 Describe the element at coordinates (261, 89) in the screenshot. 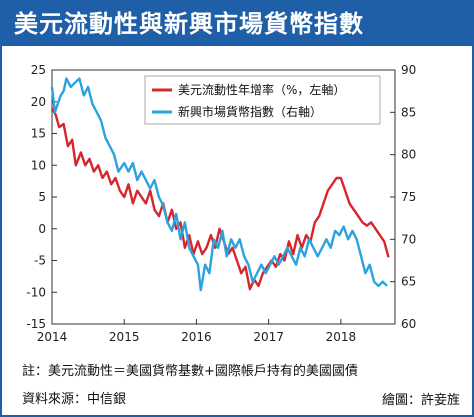

I see `legend-label-red: 美元流動性年增率（%，左軸）` at that location.